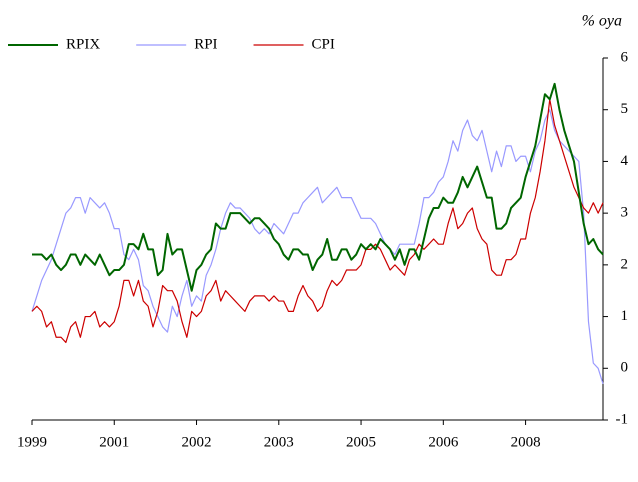  I want to click on x-tick-label: 2001, so click(114, 442).